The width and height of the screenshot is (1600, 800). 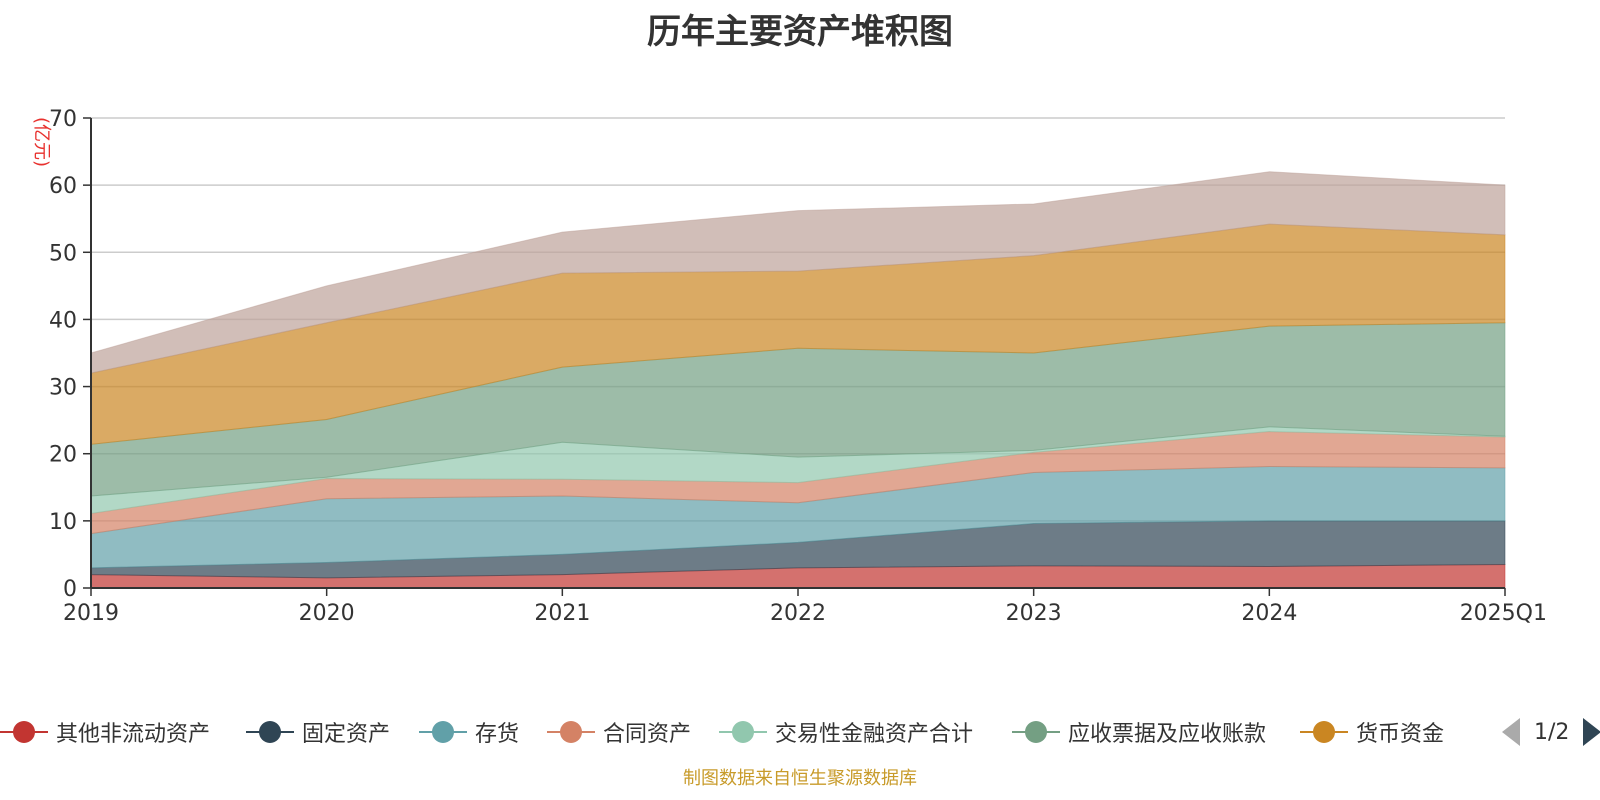 I want to click on legend-item: 交易性金融资产合计, so click(x=846, y=732).